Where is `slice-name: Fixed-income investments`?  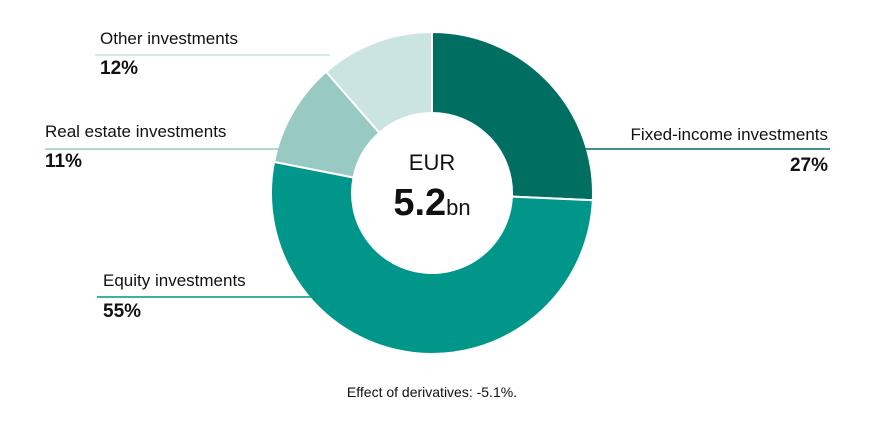 slice-name: Fixed-income investments is located at coordinates (729, 134).